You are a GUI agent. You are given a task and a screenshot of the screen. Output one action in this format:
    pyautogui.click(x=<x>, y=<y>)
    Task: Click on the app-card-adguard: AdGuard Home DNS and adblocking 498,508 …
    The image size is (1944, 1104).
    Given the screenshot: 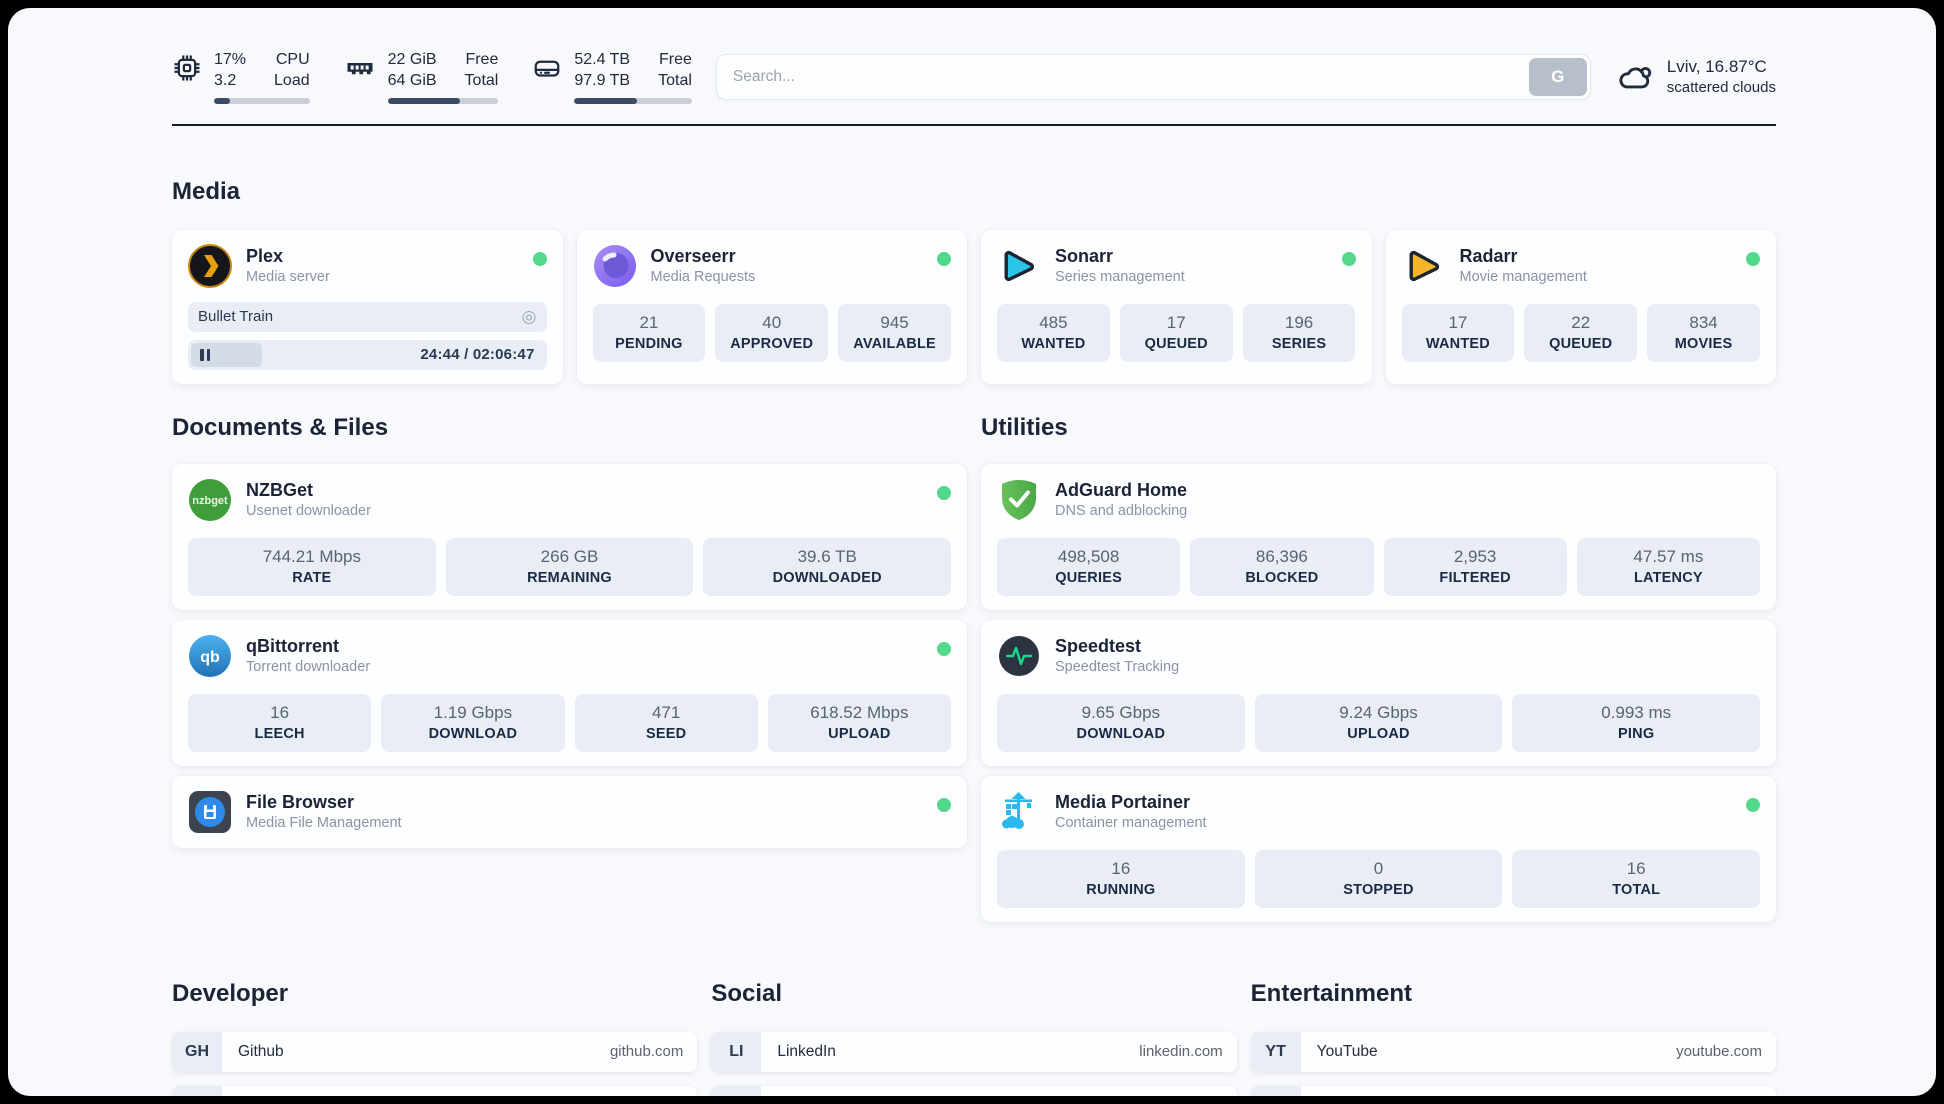 What is the action you would take?
    pyautogui.click(x=1378, y=536)
    